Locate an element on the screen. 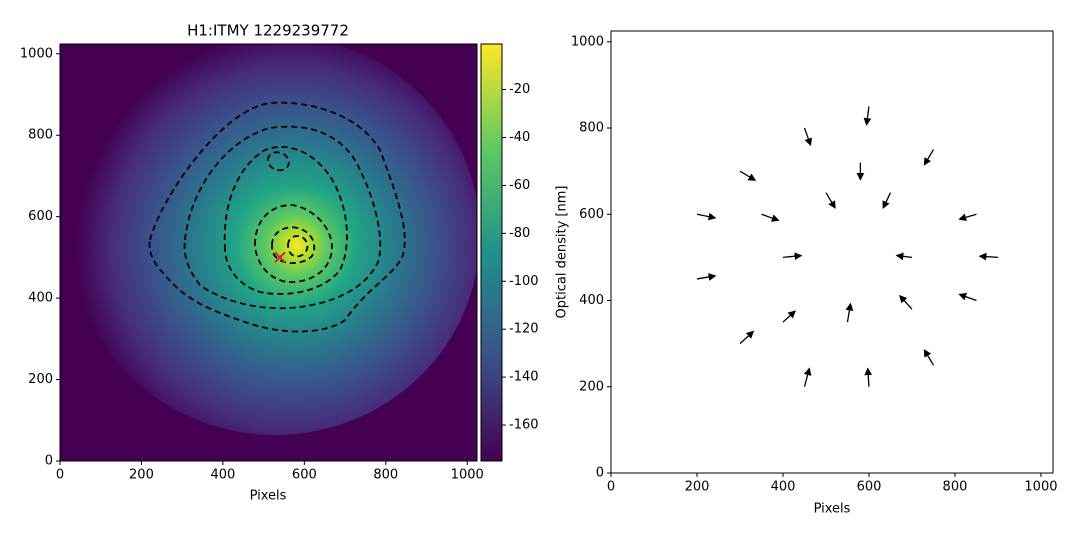  marker-x is located at coordinates (280, 257).